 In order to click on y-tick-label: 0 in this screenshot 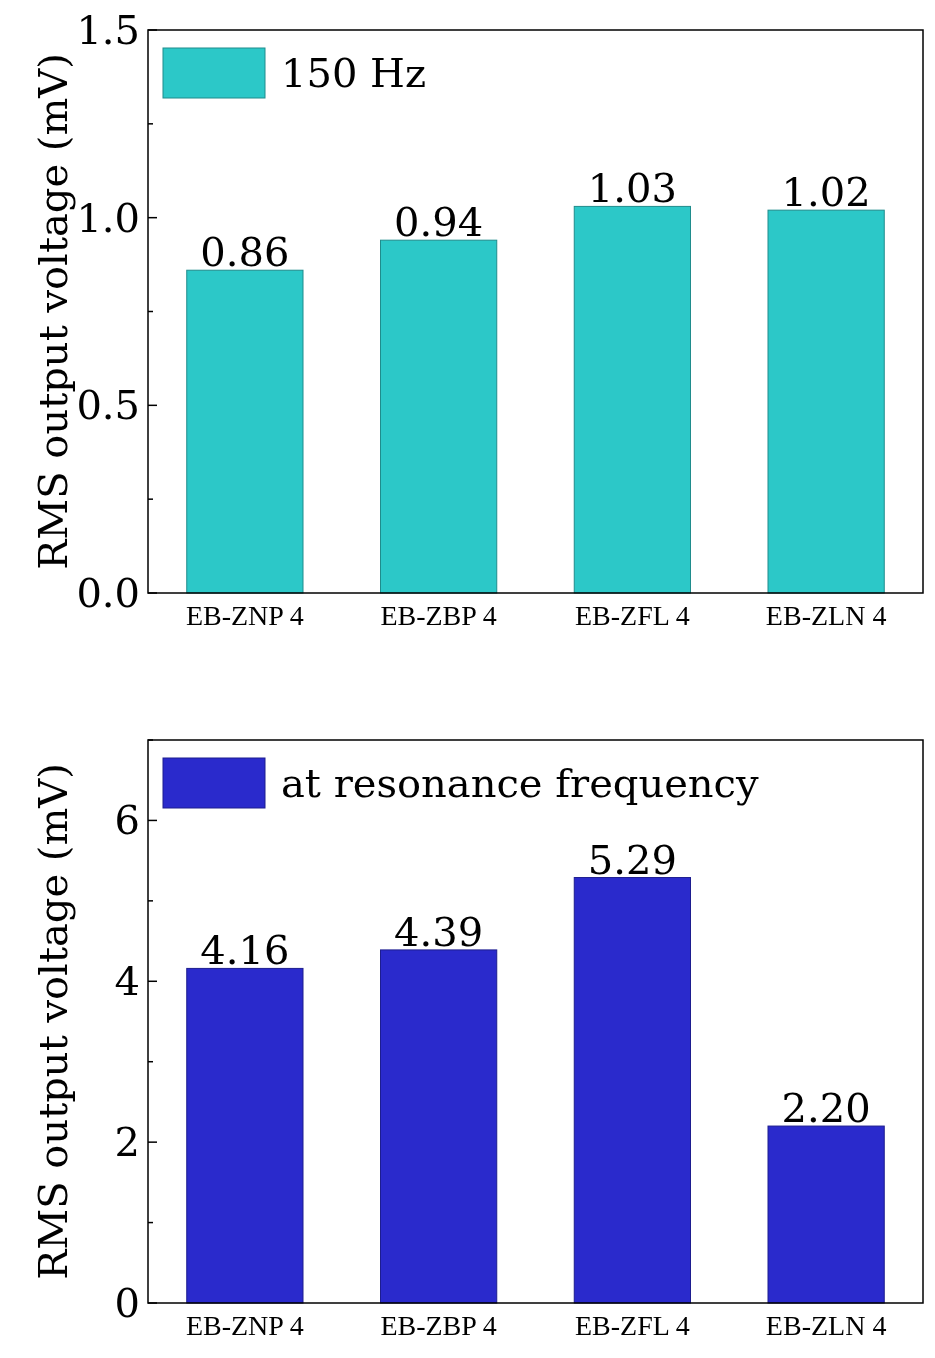, I will do `click(127, 1303)`.